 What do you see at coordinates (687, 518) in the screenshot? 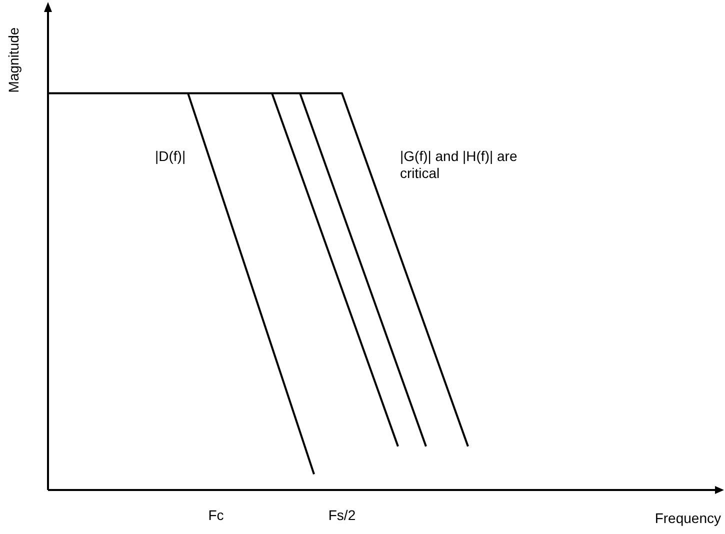
I see `x-axis-title: Frequency` at bounding box center [687, 518].